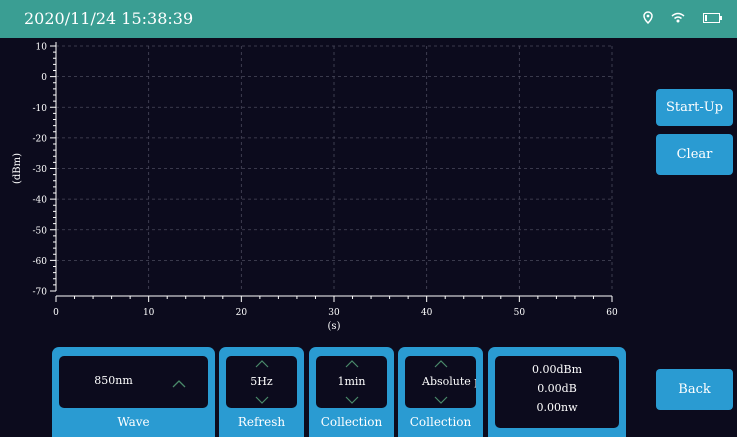 The image size is (737, 437). Describe the element at coordinates (40, 109) in the screenshot. I see `y-tick-label: -10` at that location.